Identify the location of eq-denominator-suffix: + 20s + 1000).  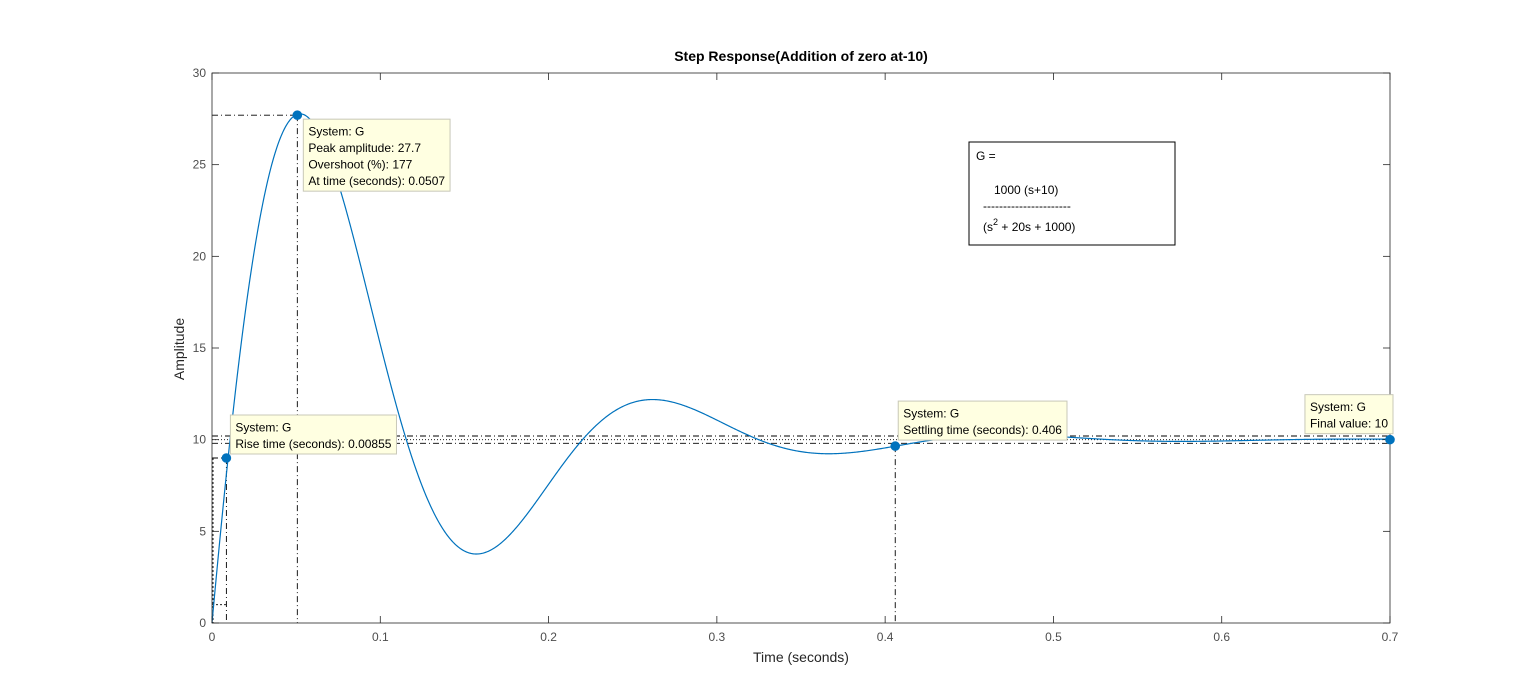
(1036, 227).